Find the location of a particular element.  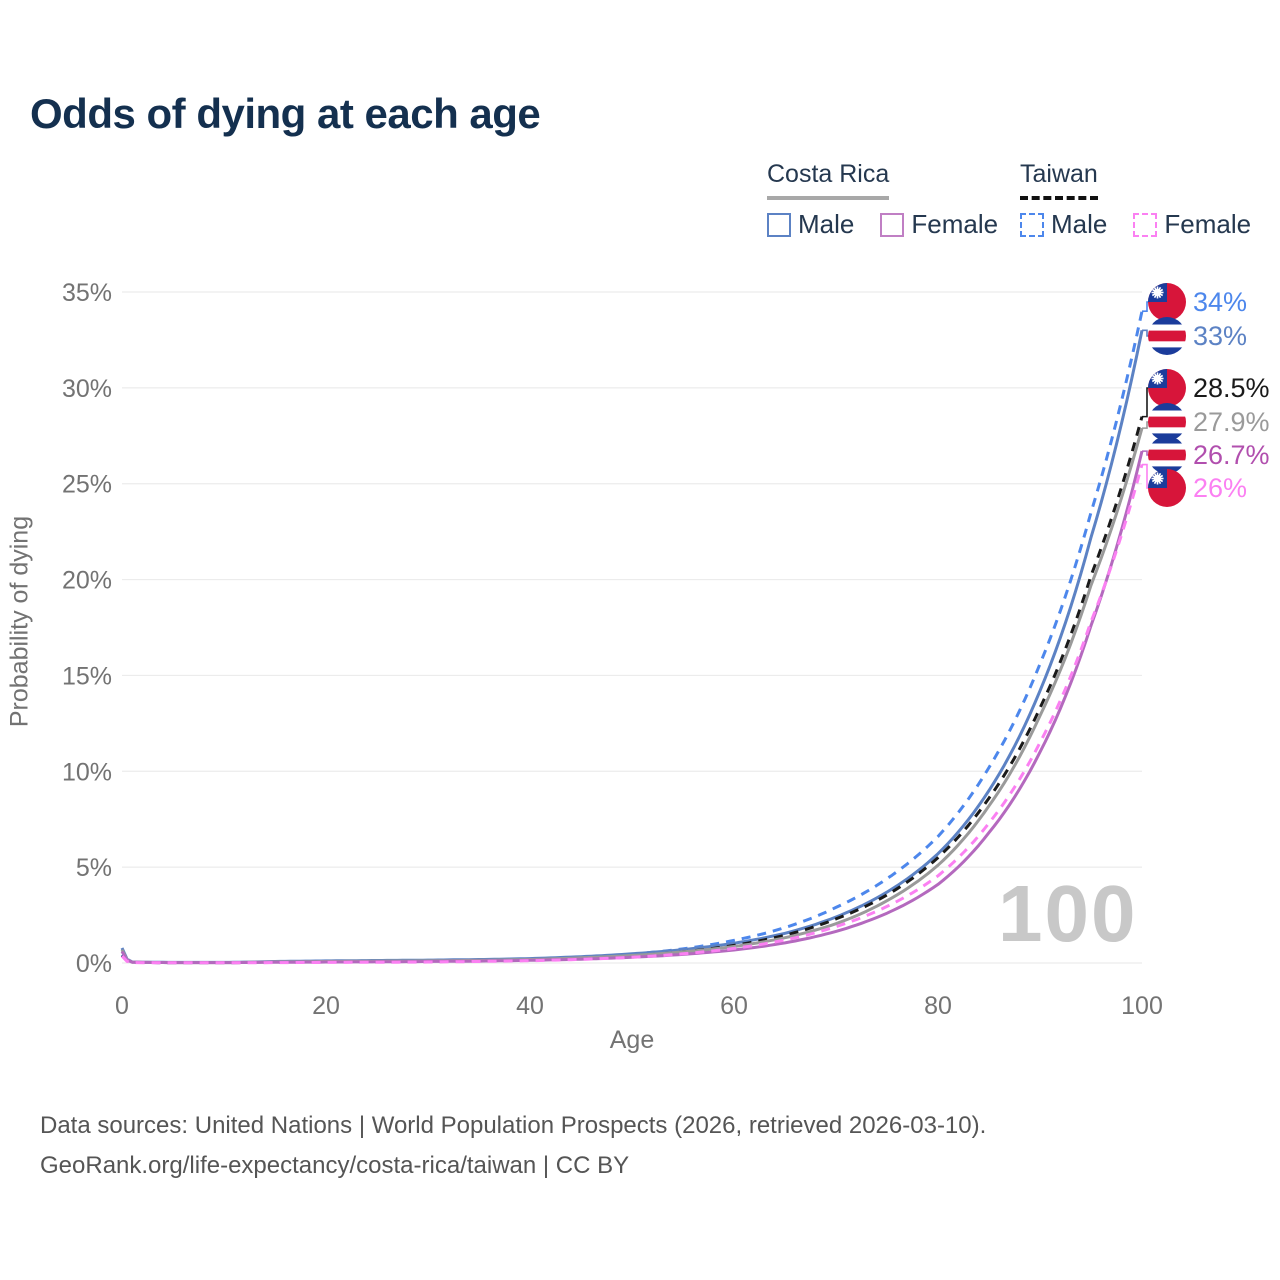

legend: Costa Rica Male Female Taiwan Male is located at coordinates (640, 205).